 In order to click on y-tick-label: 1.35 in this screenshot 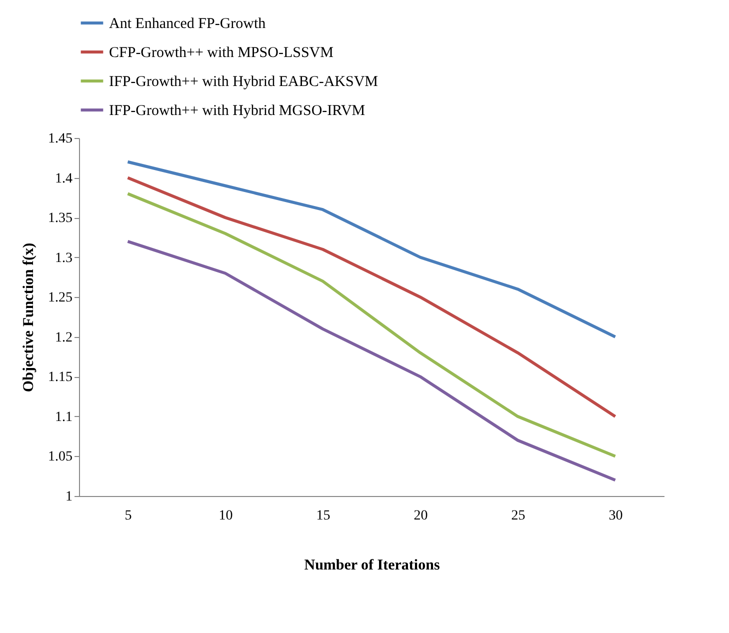, I will do `click(60, 218)`.